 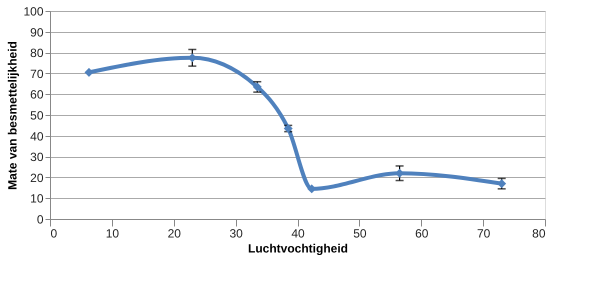 I want to click on x-tick-label: 0, so click(x=54, y=233).